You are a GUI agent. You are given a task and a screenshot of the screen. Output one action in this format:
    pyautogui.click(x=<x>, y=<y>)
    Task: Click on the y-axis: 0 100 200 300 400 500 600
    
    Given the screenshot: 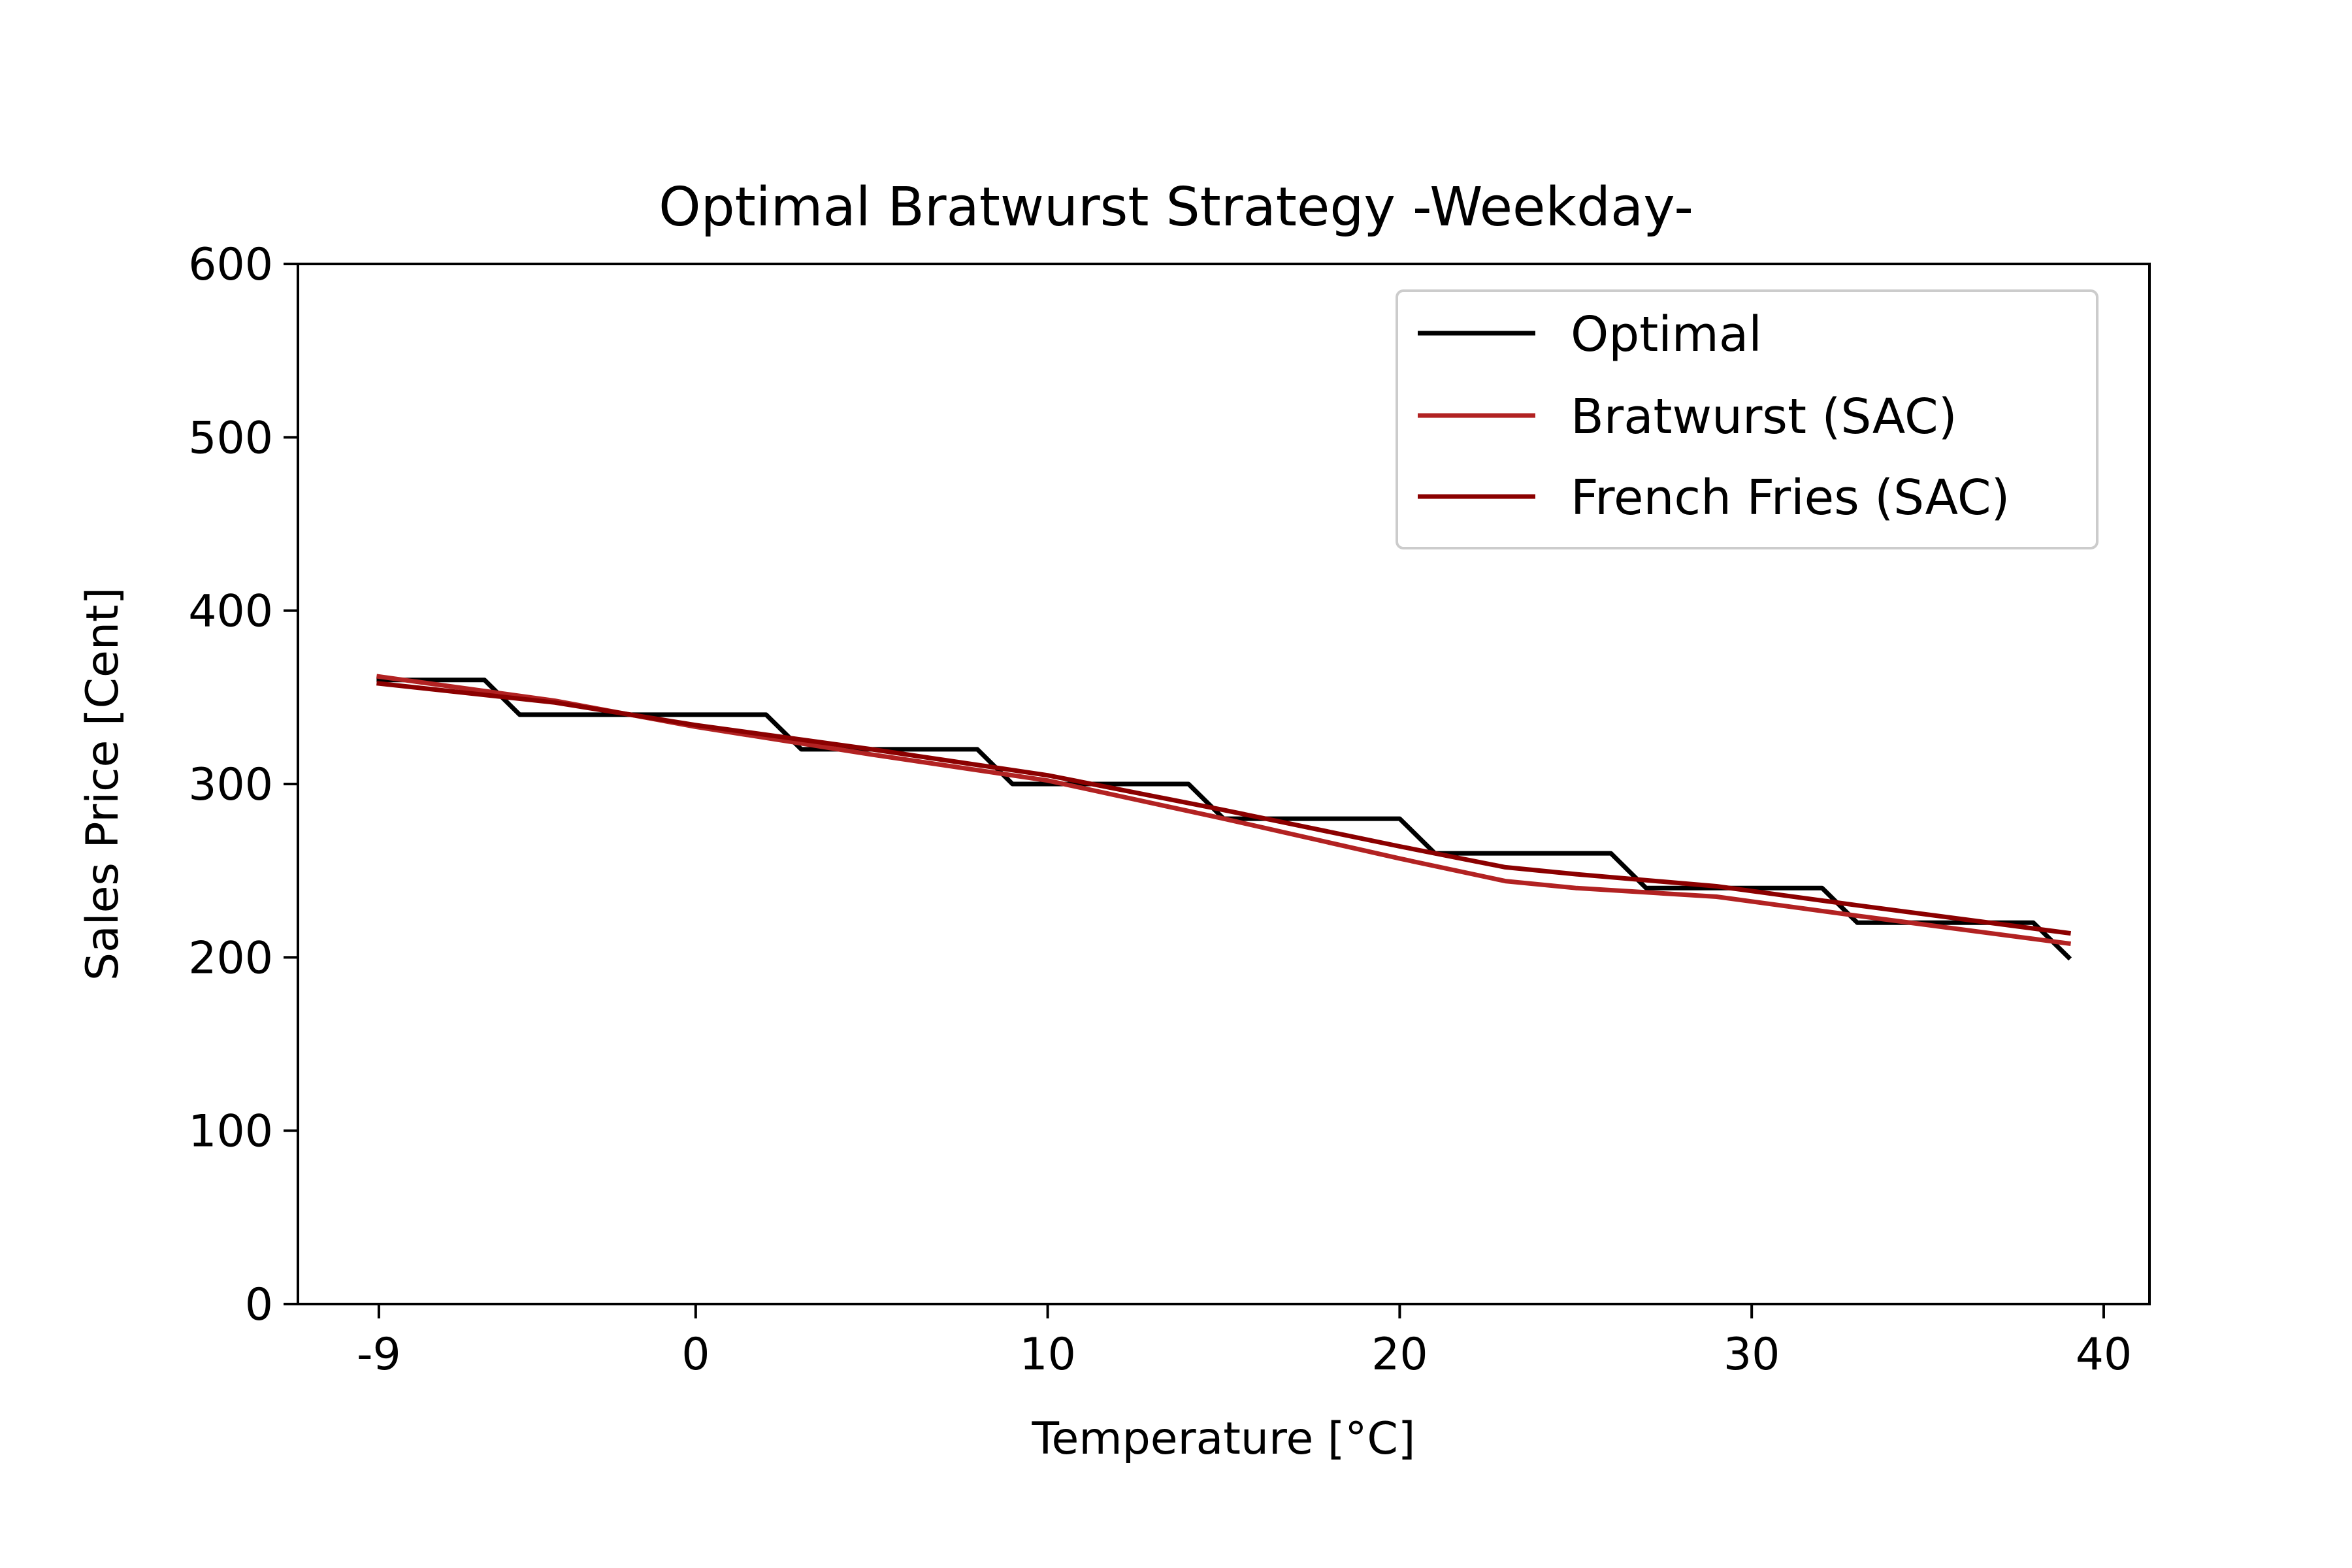 What is the action you would take?
    pyautogui.click(x=243, y=785)
    